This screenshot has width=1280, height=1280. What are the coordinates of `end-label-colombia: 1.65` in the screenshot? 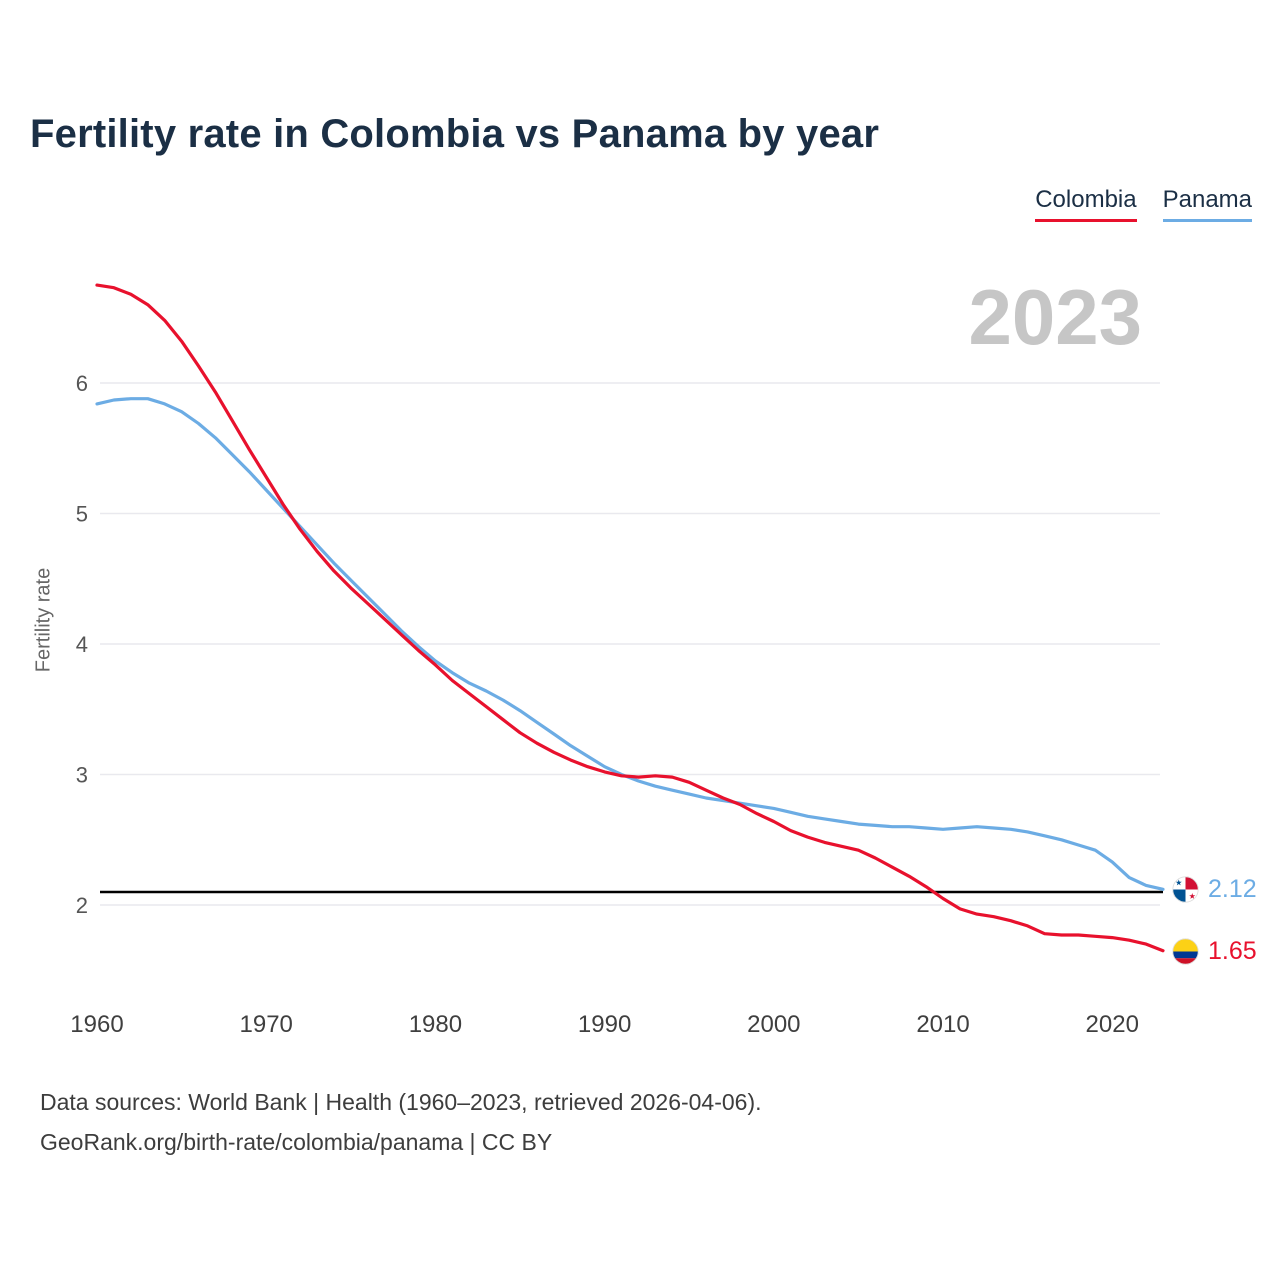 It's located at (1214, 951).